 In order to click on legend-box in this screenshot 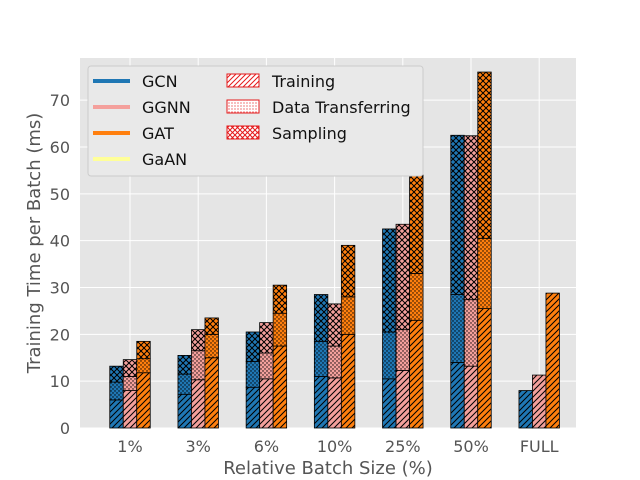, I will do `click(255, 121)`.